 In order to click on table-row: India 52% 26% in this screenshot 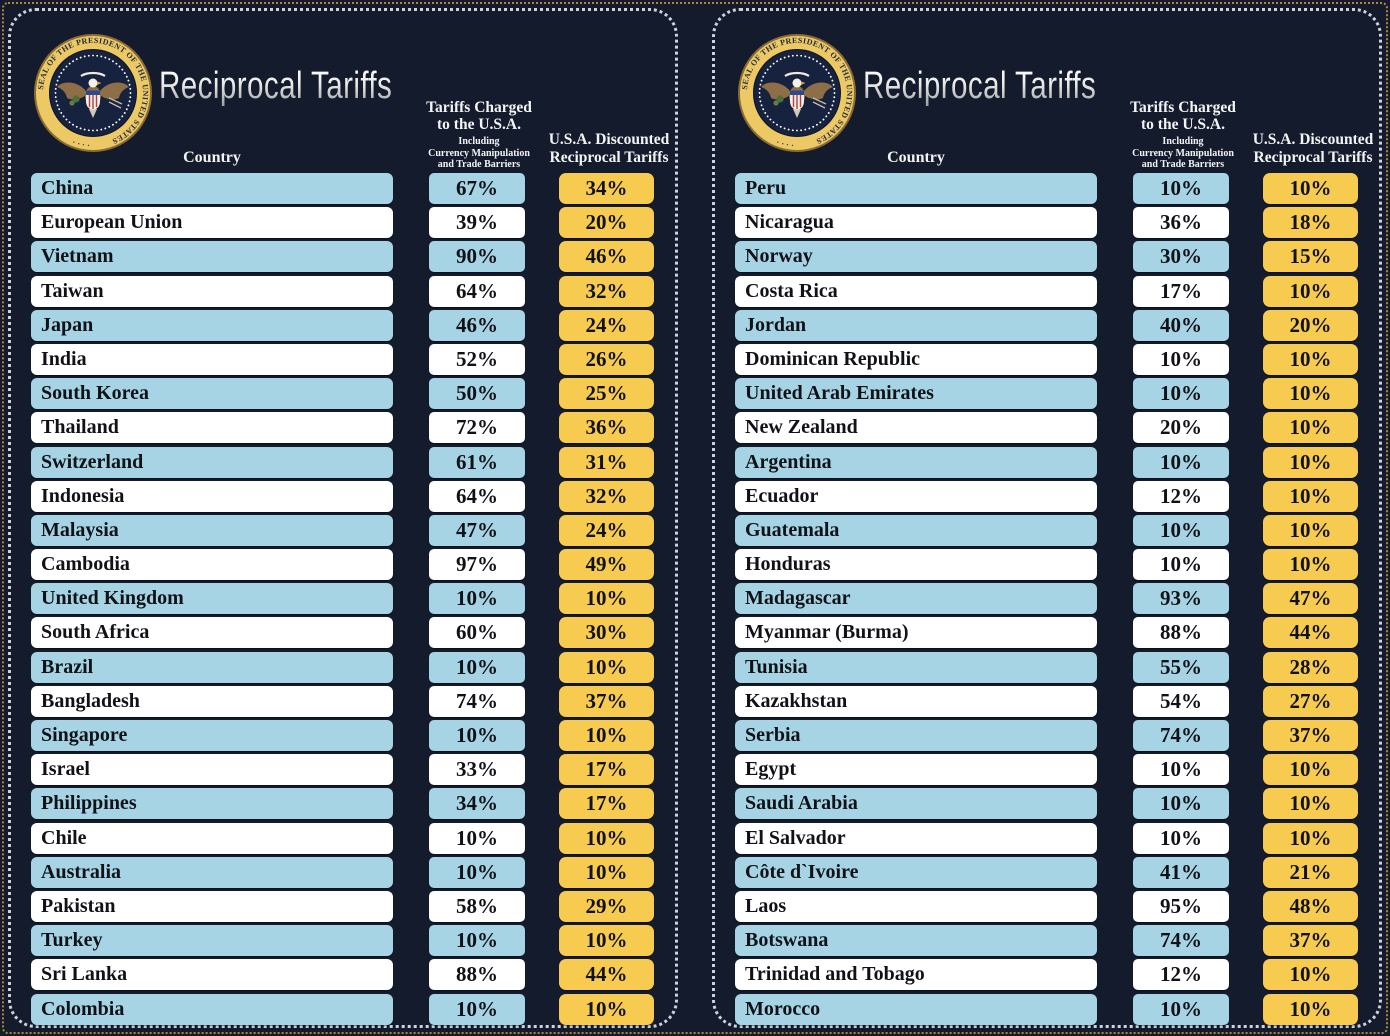, I will do `click(343, 359)`.